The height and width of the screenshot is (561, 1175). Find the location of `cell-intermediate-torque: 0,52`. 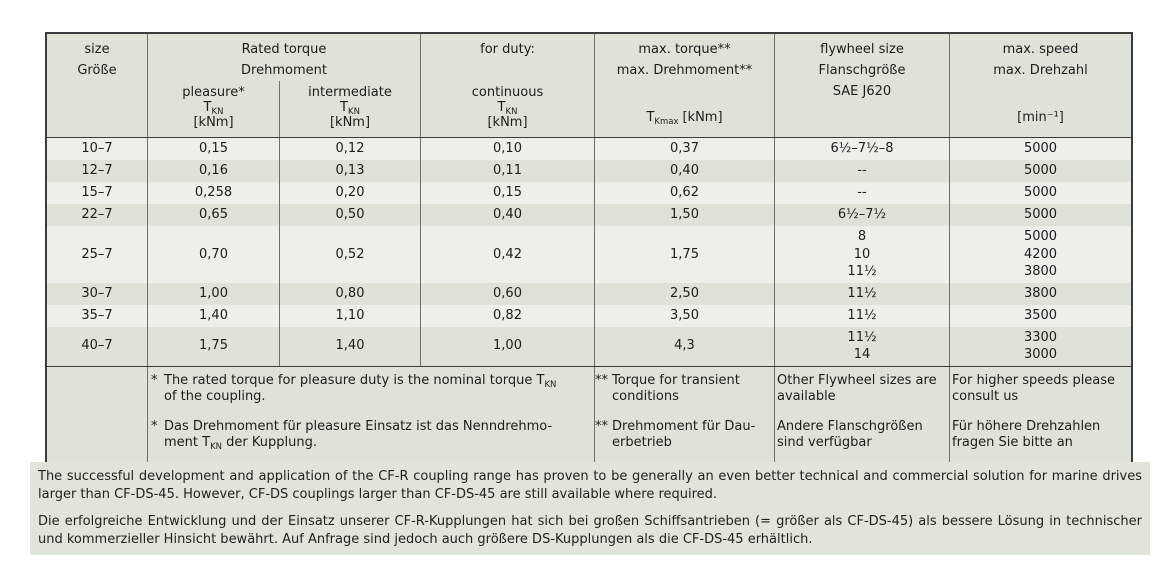

cell-intermediate-torque: 0,52 is located at coordinates (349, 254).